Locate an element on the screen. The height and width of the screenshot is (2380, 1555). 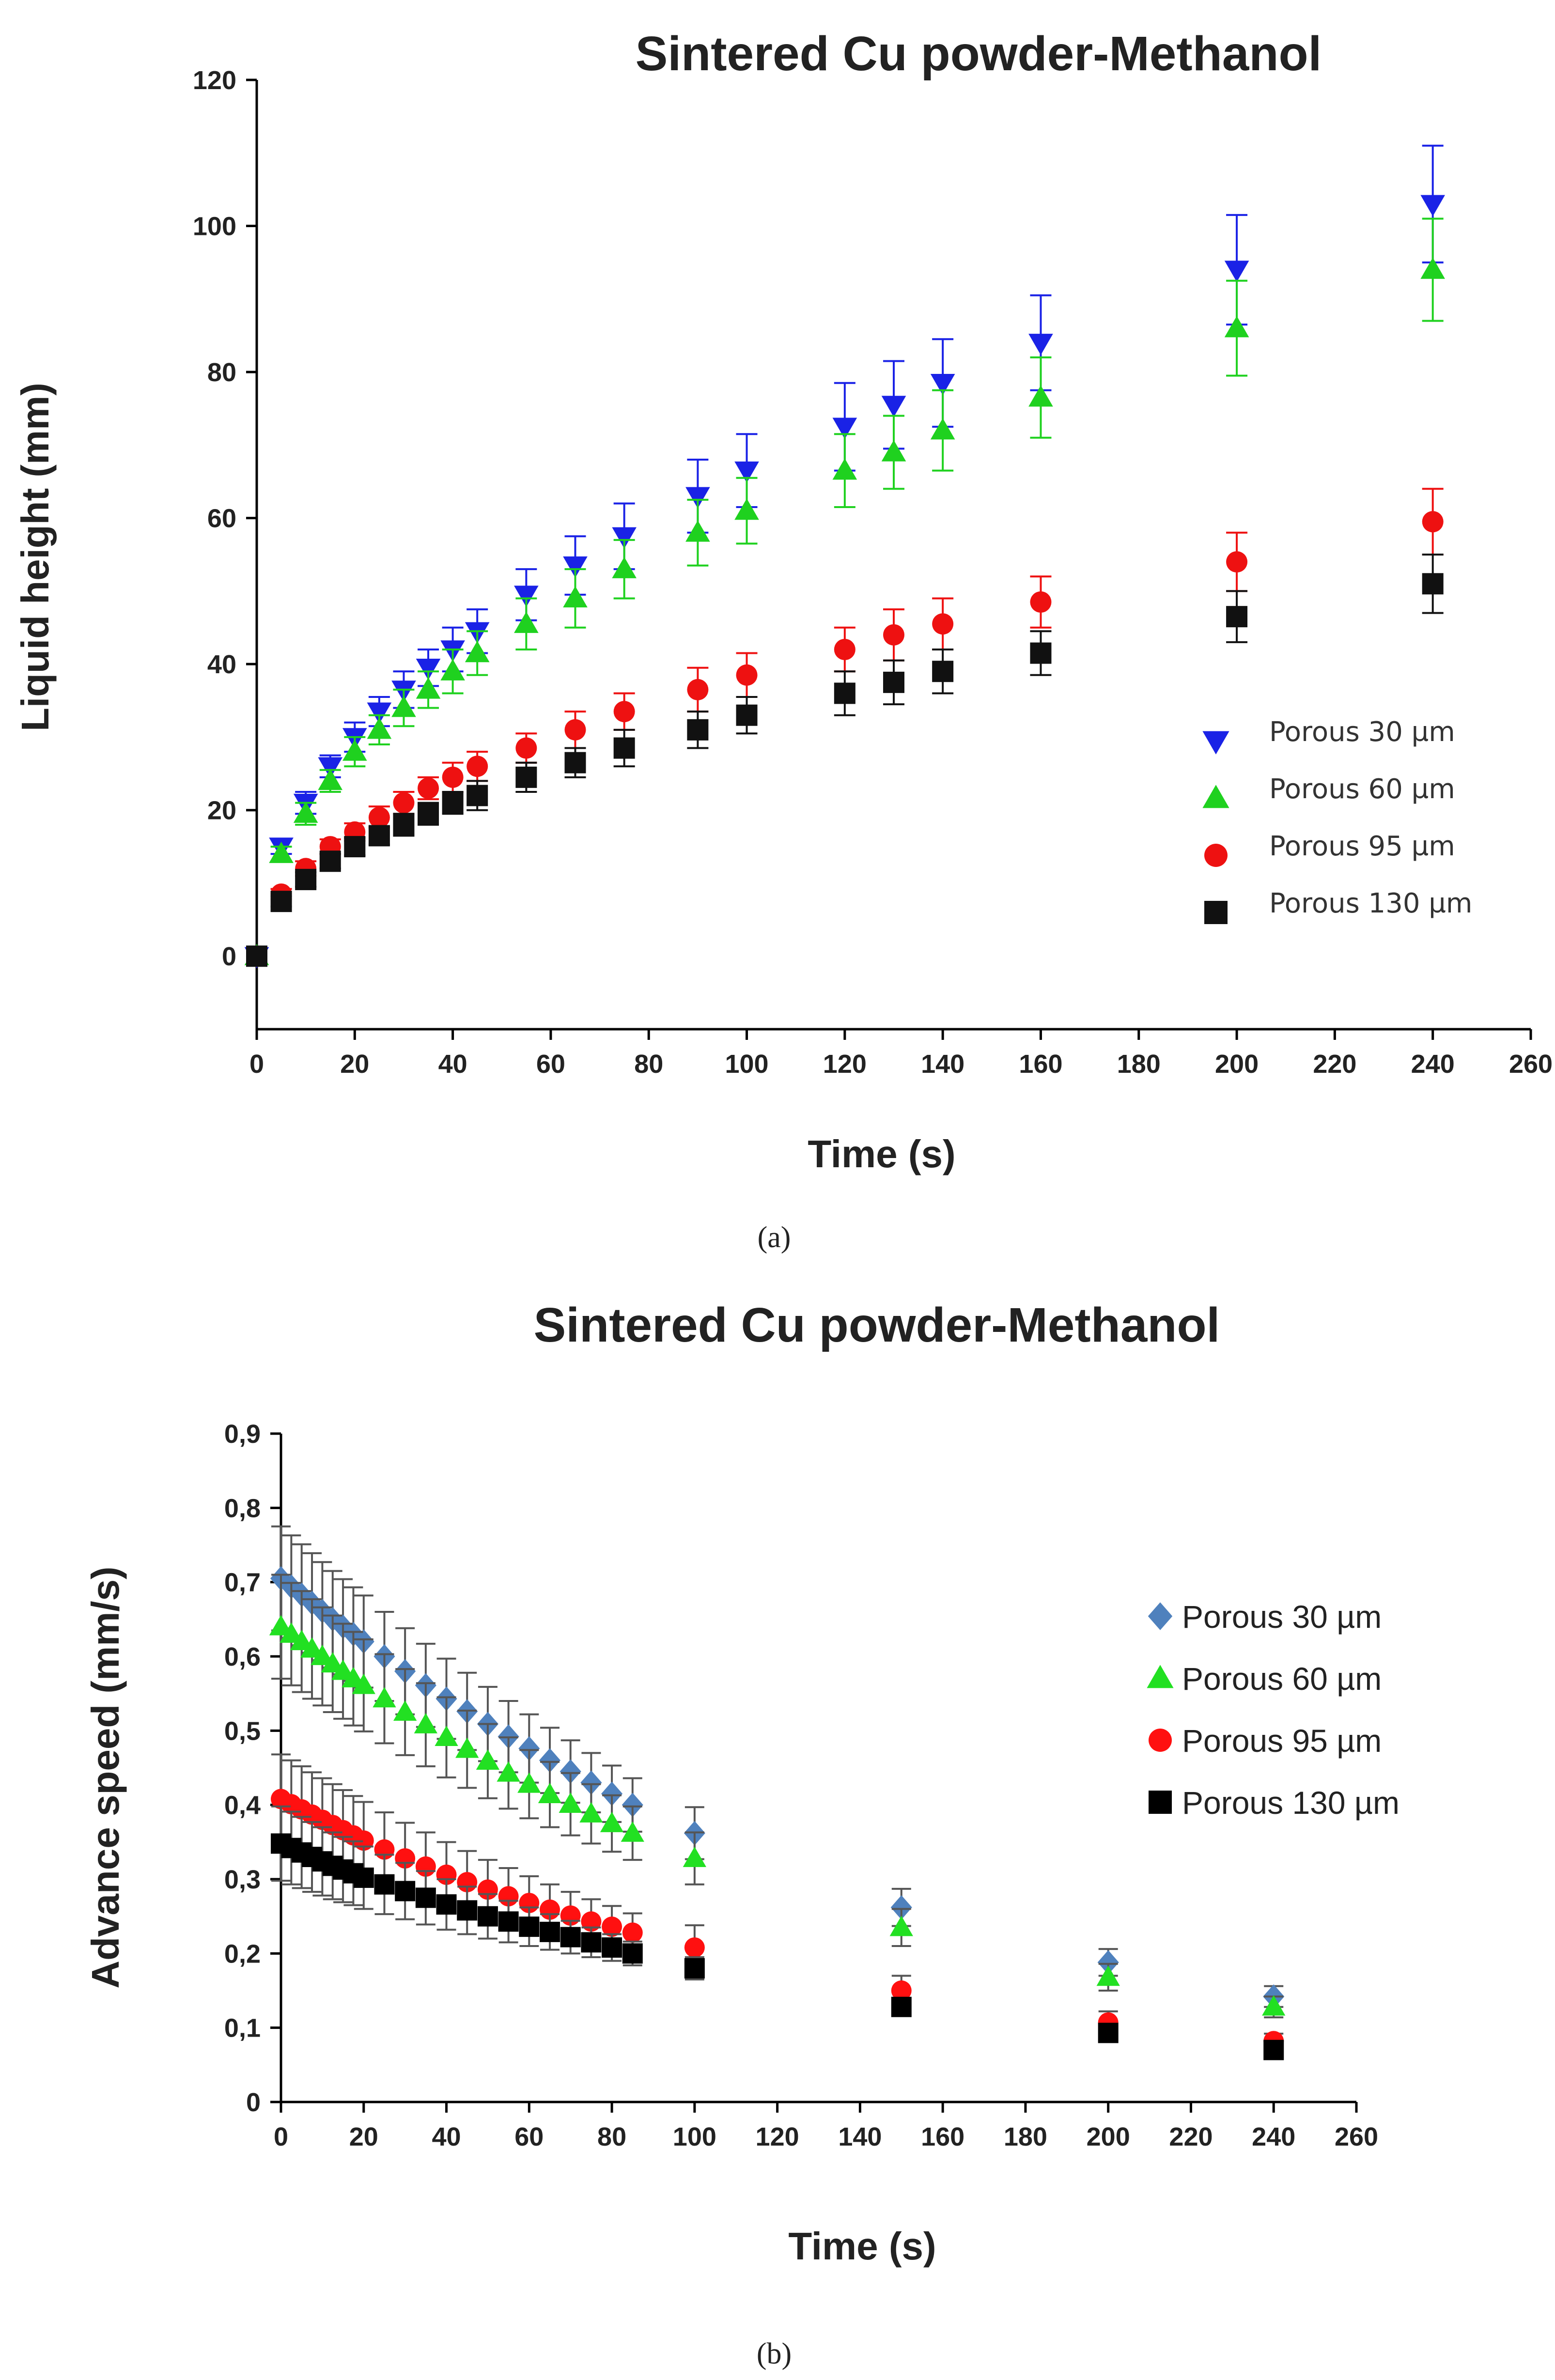
x-tick-label: 40 is located at coordinates (446, 2136).